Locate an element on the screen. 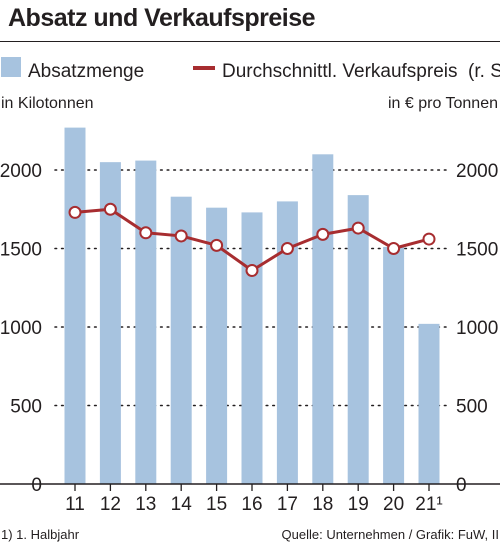 This screenshot has height=545, width=500. x-tick-label: 13 is located at coordinates (145, 504).